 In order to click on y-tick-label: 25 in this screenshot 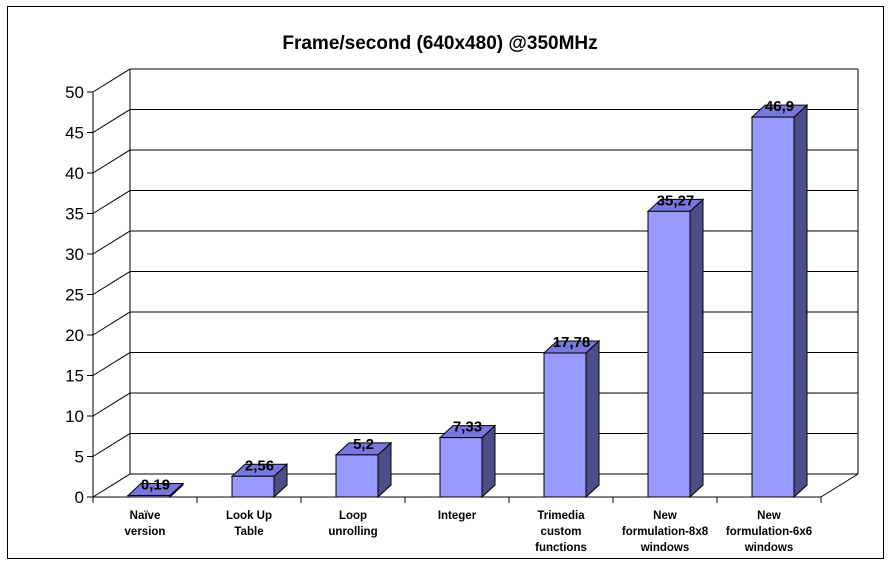, I will do `click(74, 295)`.